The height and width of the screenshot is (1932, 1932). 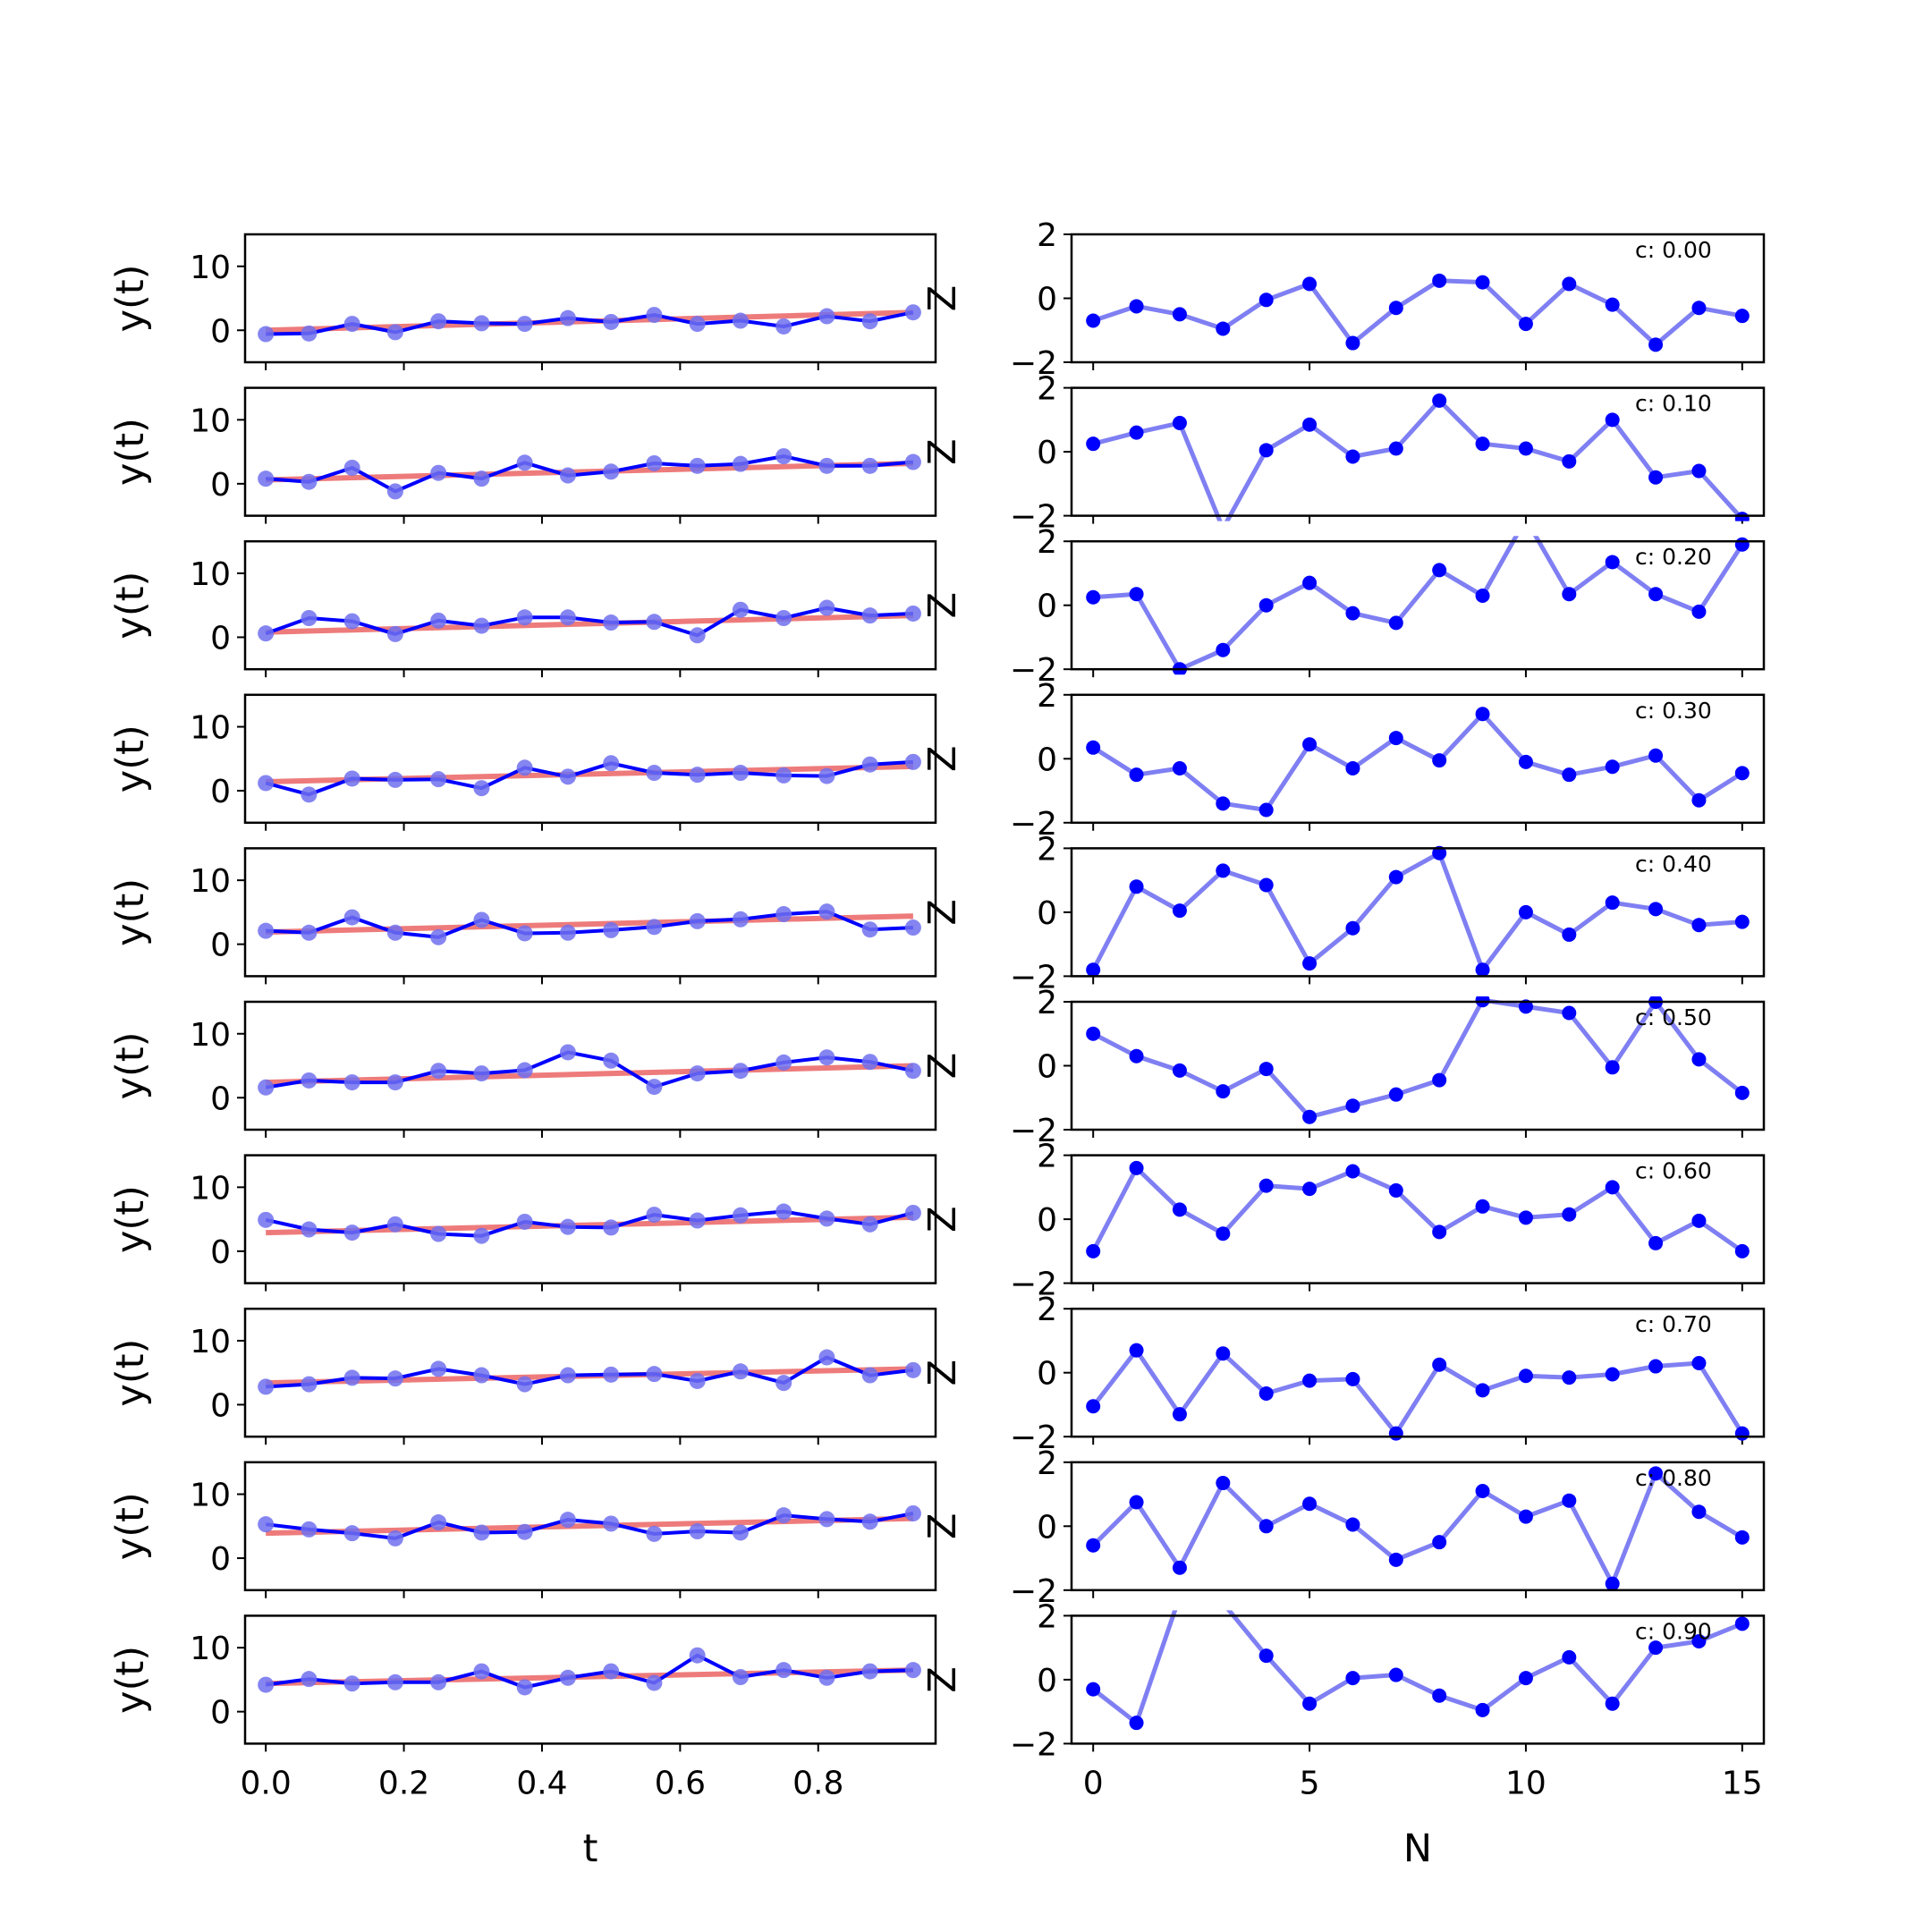 I want to click on series-line, so click(x=1417, y=1209).